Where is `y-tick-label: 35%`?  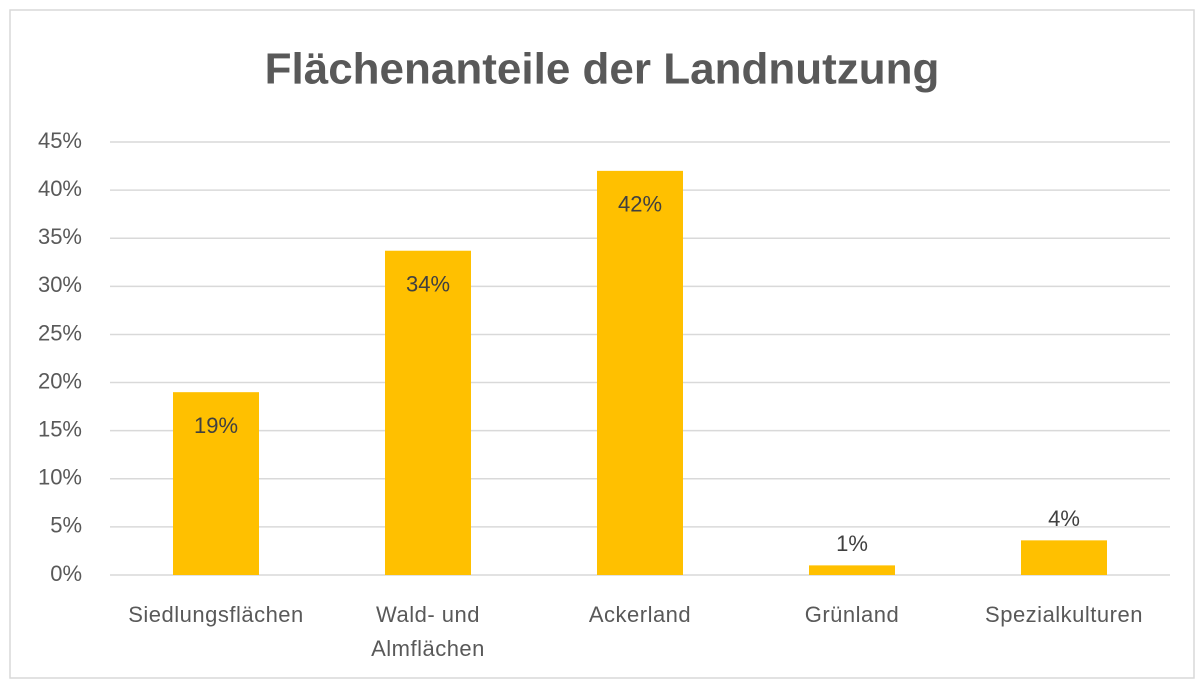 y-tick-label: 35% is located at coordinates (60, 236).